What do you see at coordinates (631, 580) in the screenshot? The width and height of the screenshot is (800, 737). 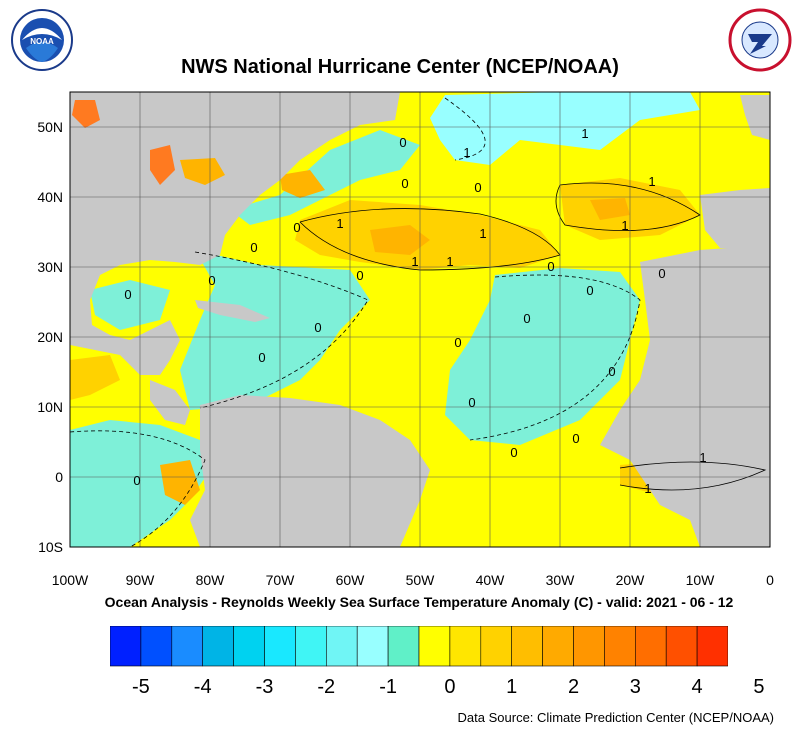 I see `lon-tick-label: 20W` at bounding box center [631, 580].